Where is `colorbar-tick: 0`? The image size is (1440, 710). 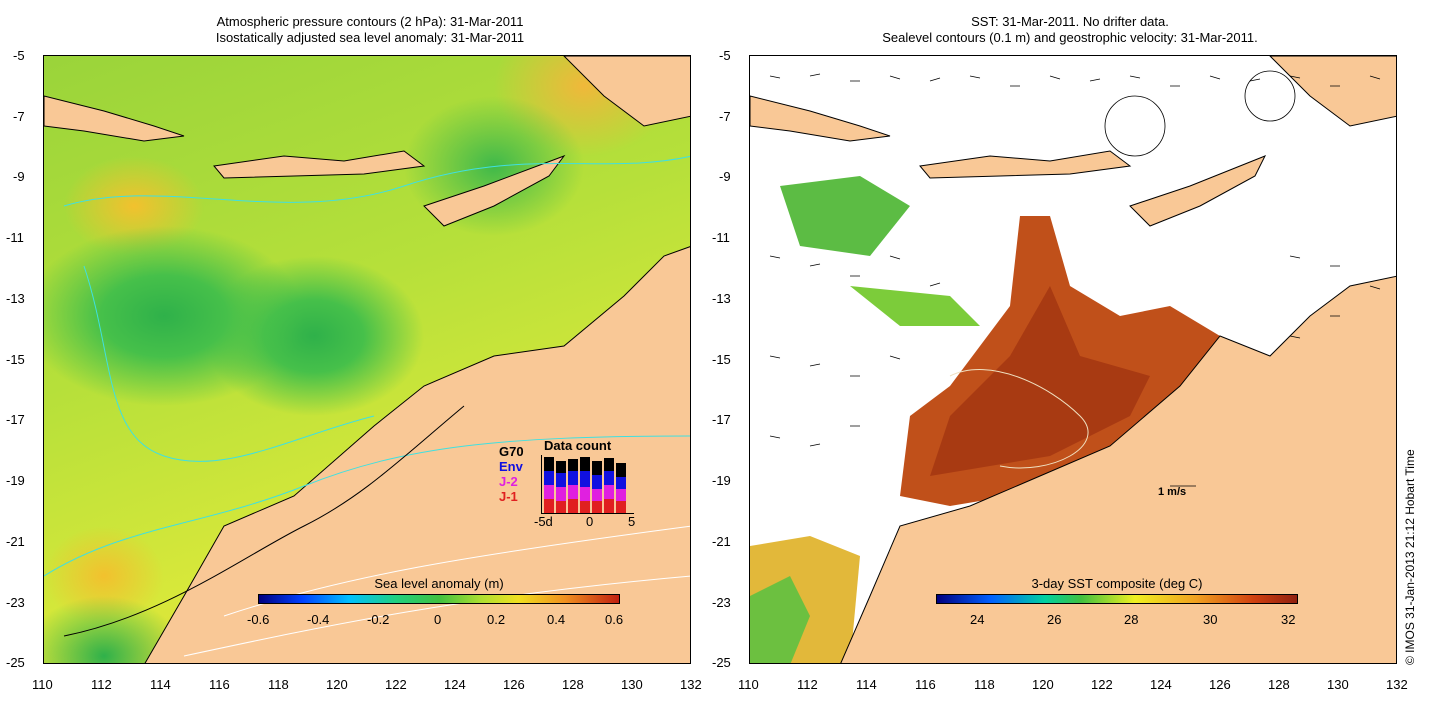
colorbar-tick: 0 is located at coordinates (438, 619).